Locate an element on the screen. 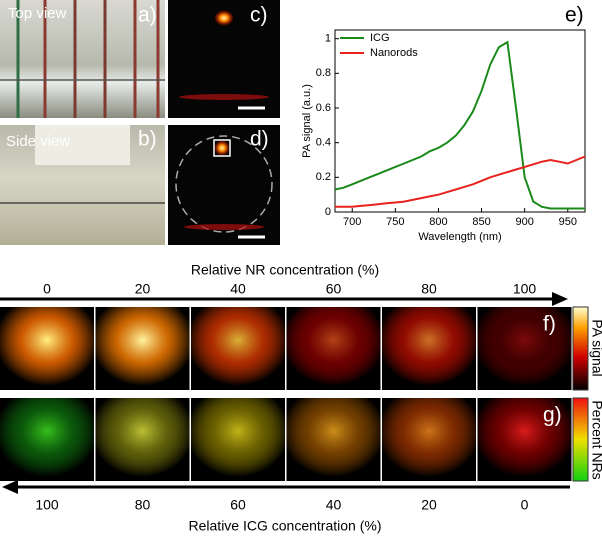  icg-label: 20 is located at coordinates (429, 505).